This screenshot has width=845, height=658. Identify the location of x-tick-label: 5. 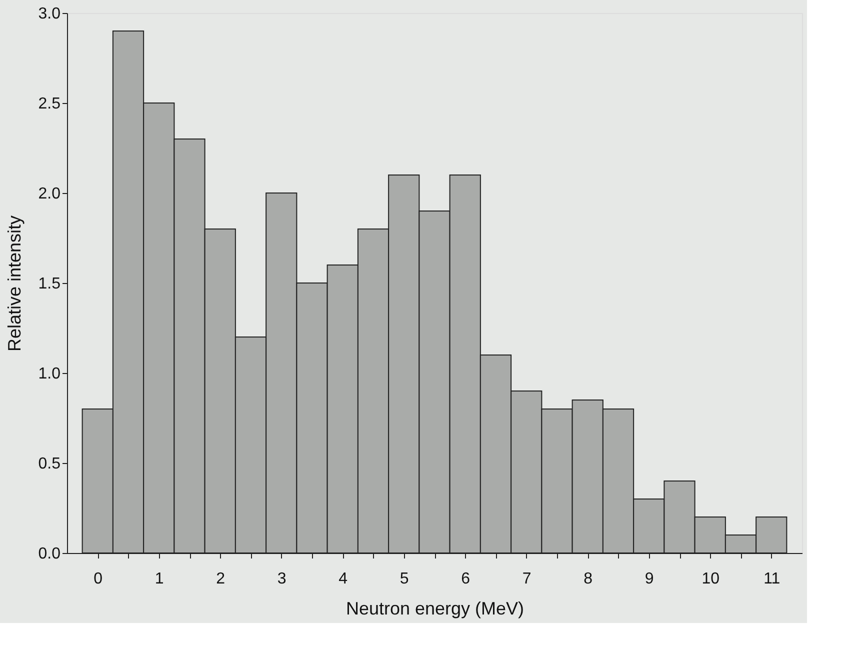
(404, 579).